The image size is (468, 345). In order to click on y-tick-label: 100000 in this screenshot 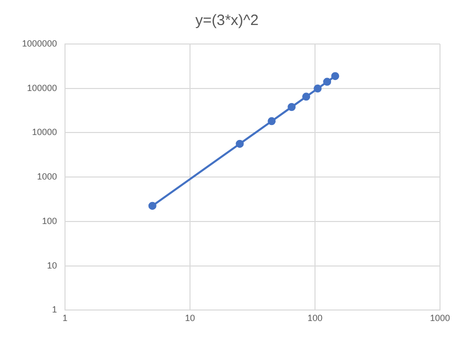, I will do `click(42, 87)`.